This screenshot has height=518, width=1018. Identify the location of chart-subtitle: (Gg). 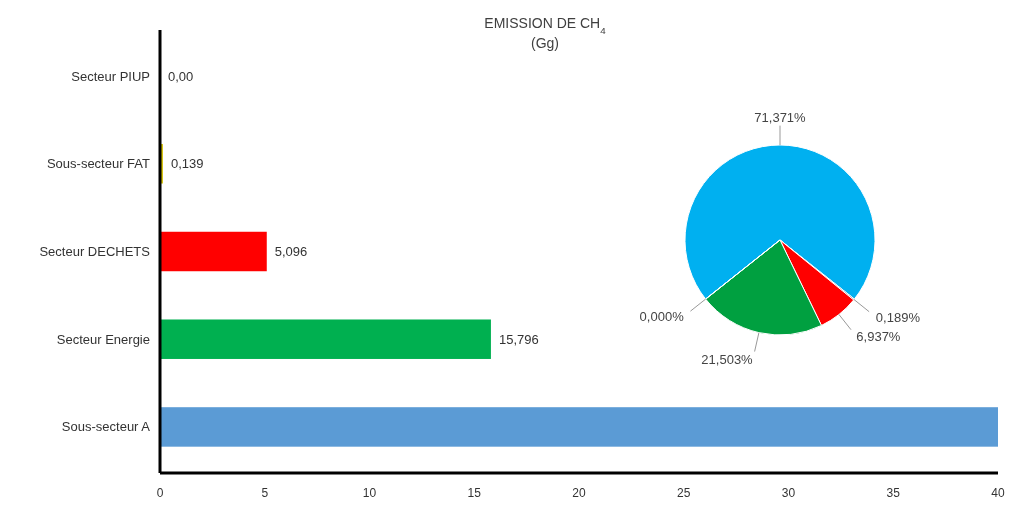
(545, 43).